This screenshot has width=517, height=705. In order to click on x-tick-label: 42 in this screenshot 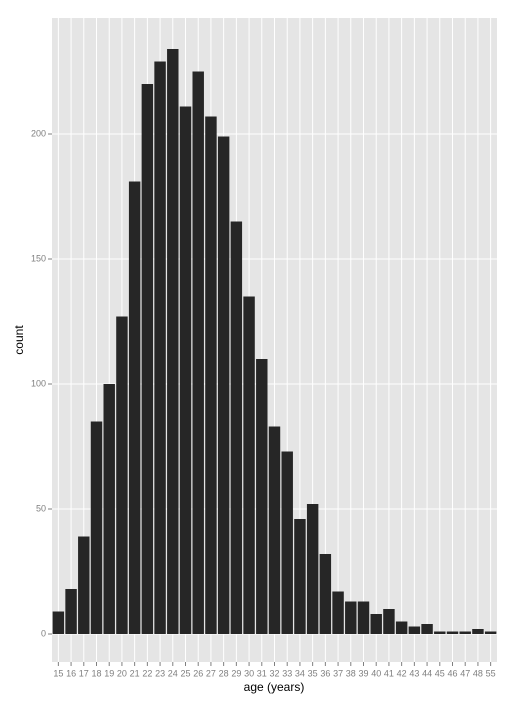, I will do `click(402, 673)`.